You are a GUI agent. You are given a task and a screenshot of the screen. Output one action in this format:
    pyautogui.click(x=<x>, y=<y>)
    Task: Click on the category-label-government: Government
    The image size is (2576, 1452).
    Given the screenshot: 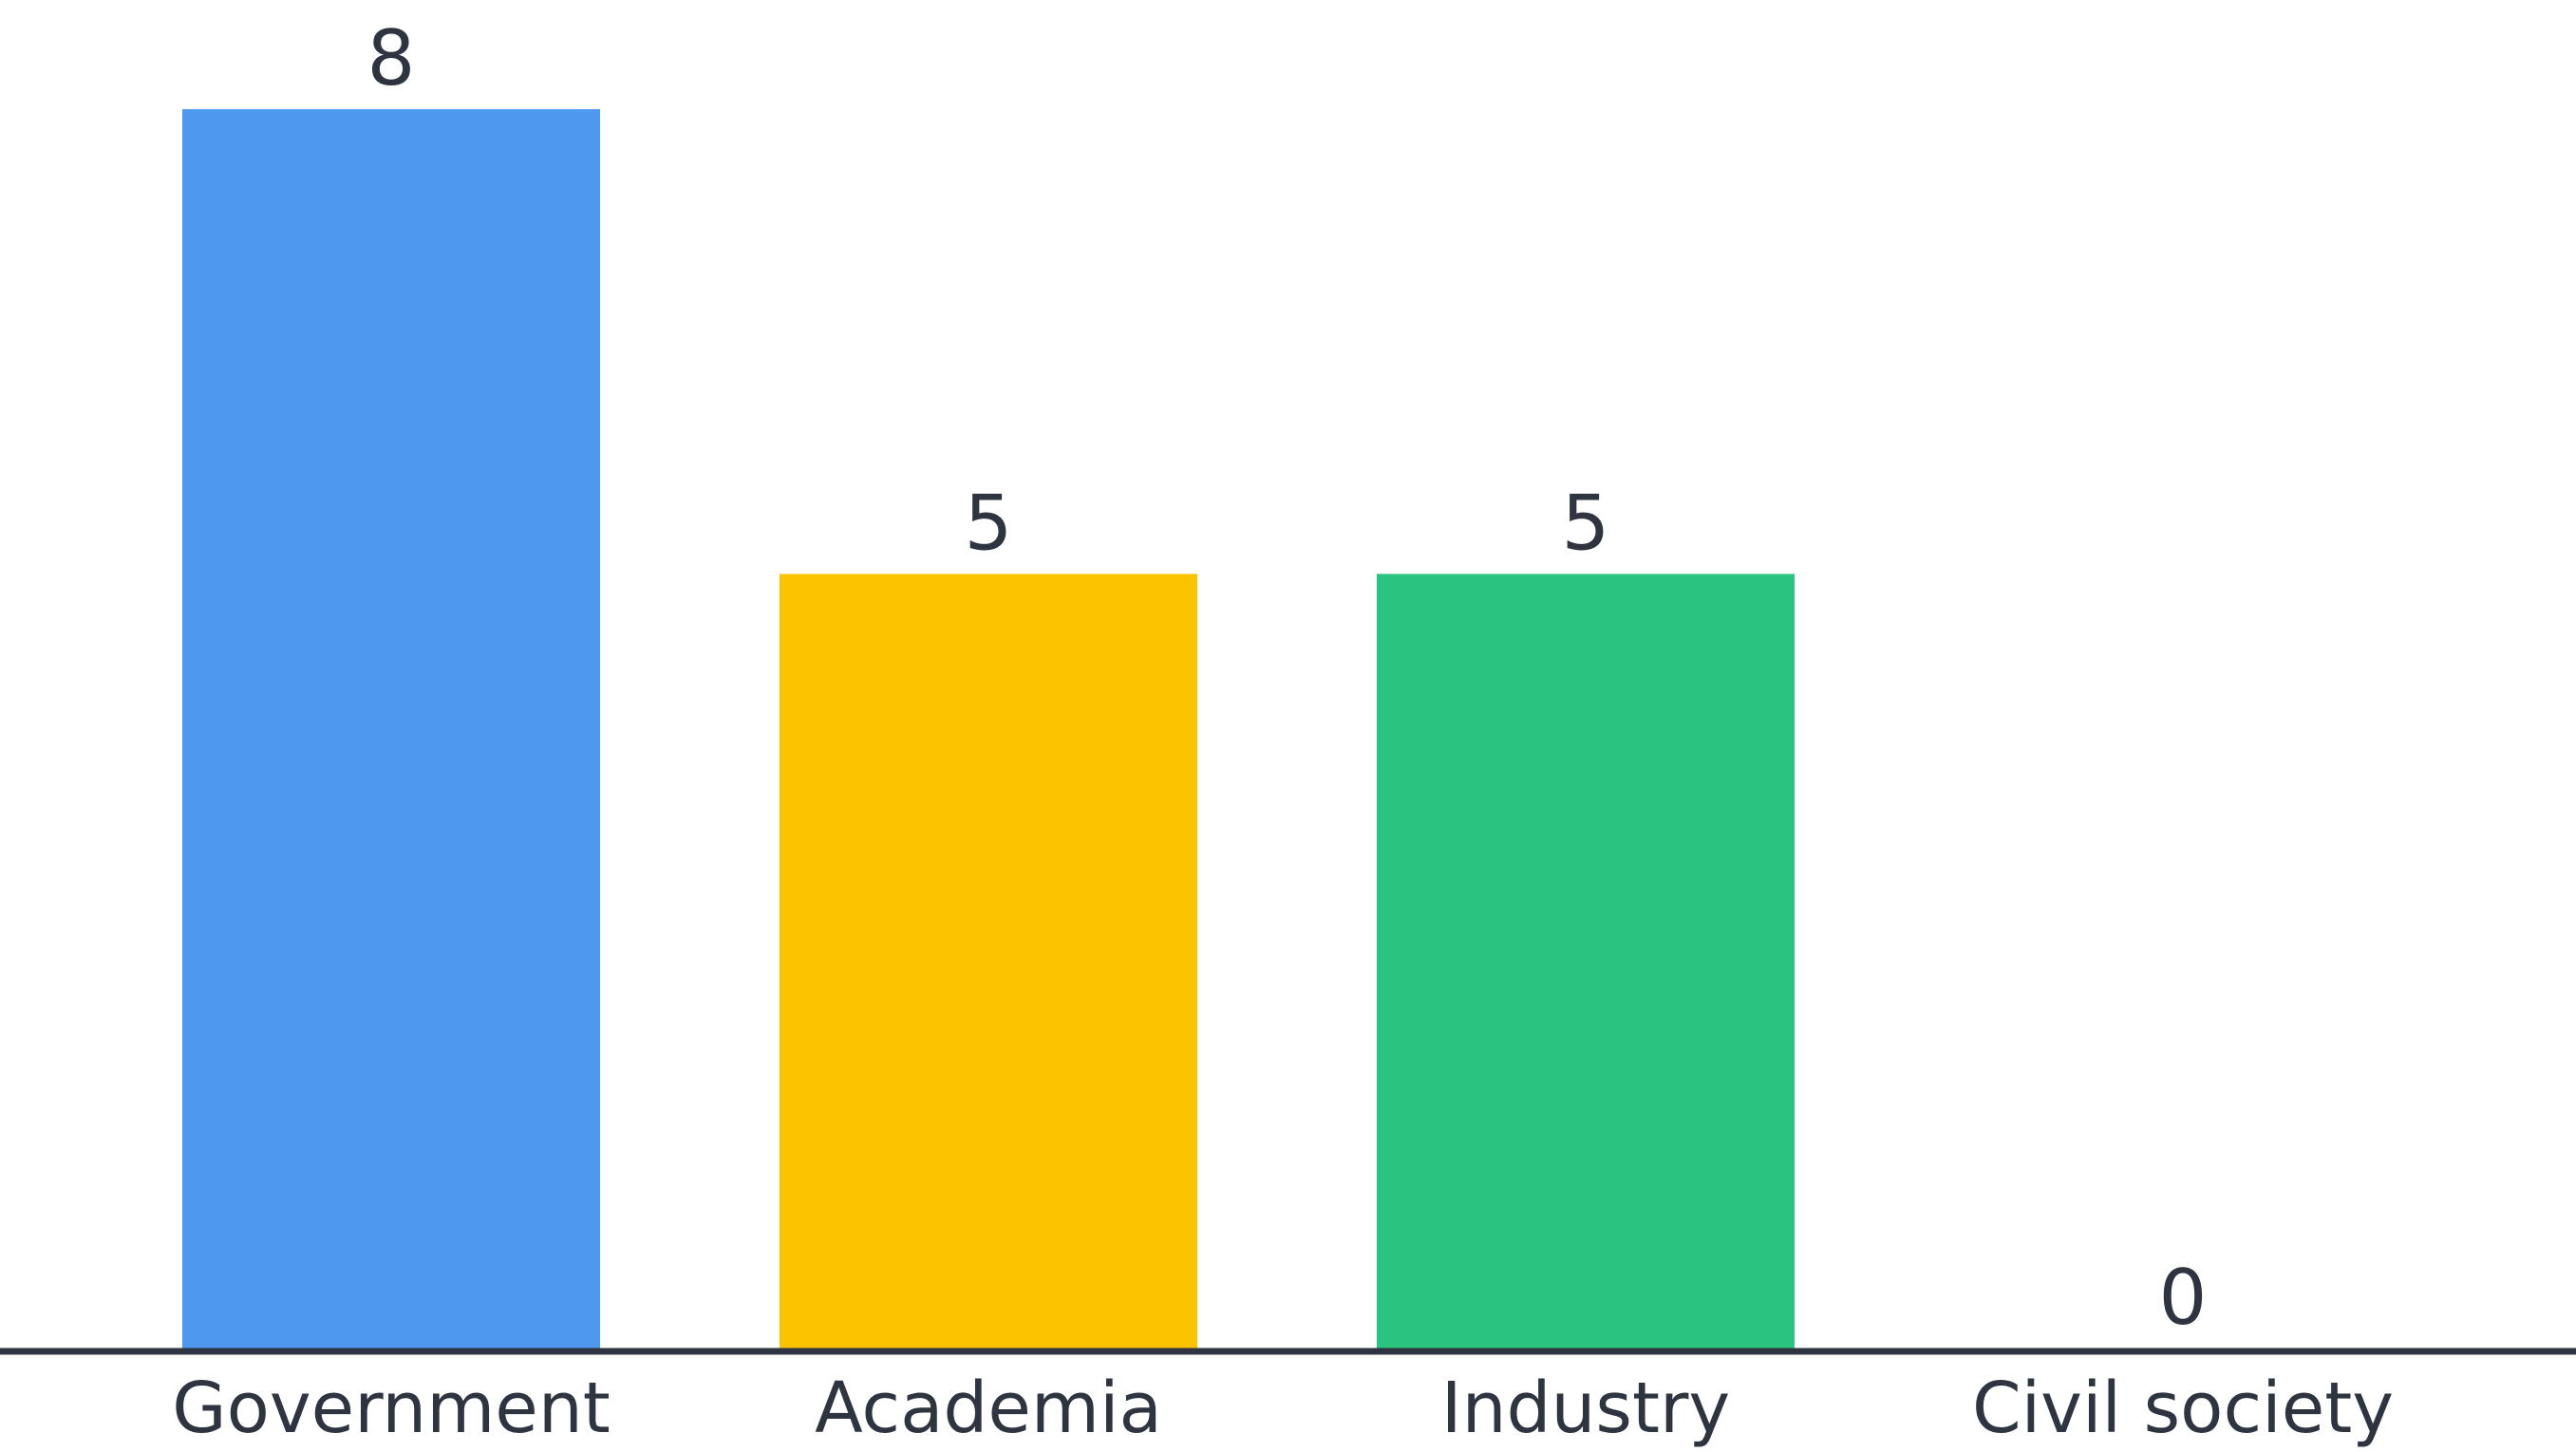 What is the action you would take?
    pyautogui.click(x=391, y=1408)
    